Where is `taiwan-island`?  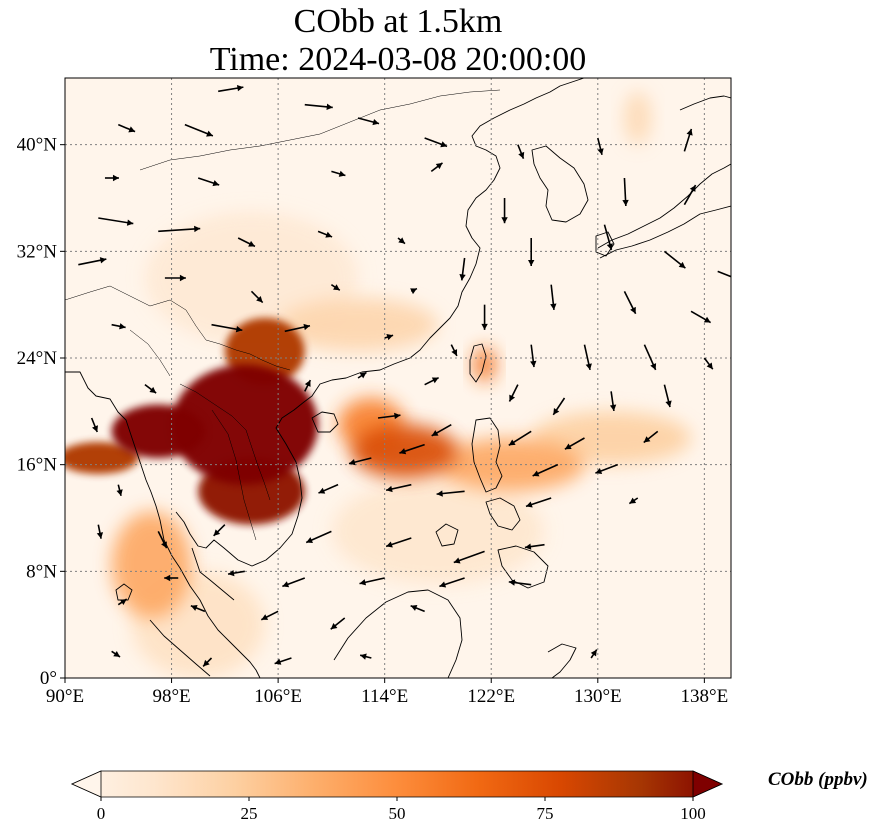
taiwan-island is located at coordinates (478, 363).